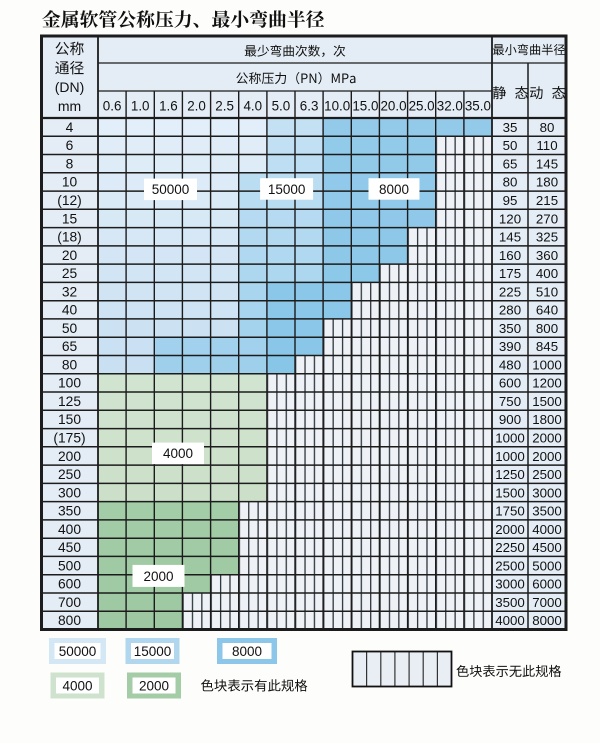  I want to click on svg-text: 750, so click(510, 401).